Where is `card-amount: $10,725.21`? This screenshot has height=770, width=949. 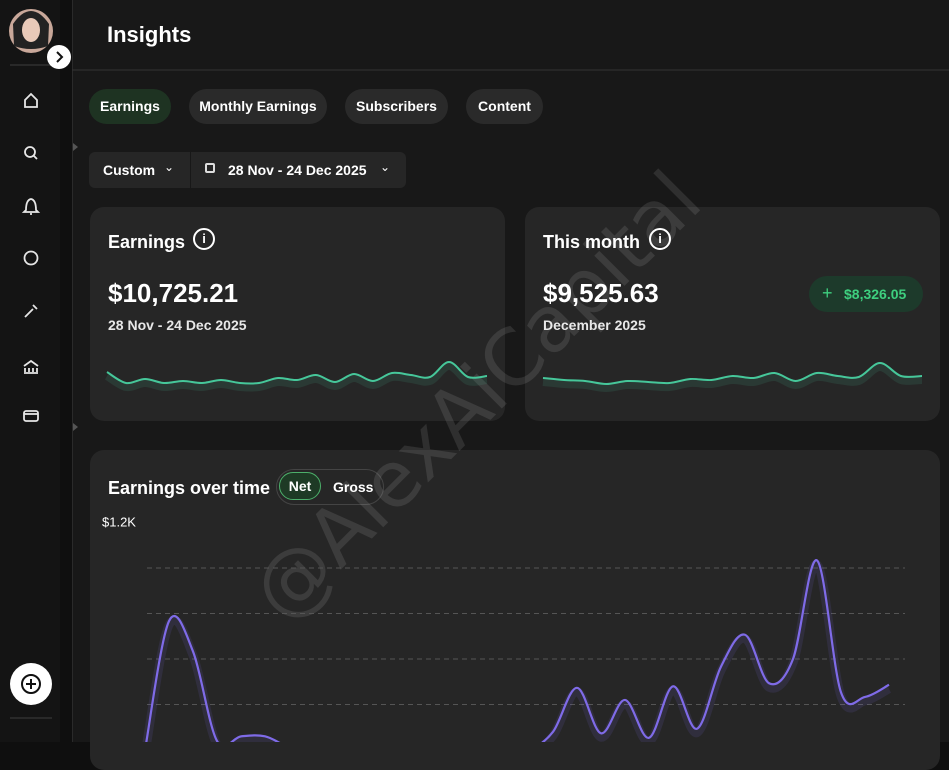 card-amount: $10,725.21 is located at coordinates (173, 293).